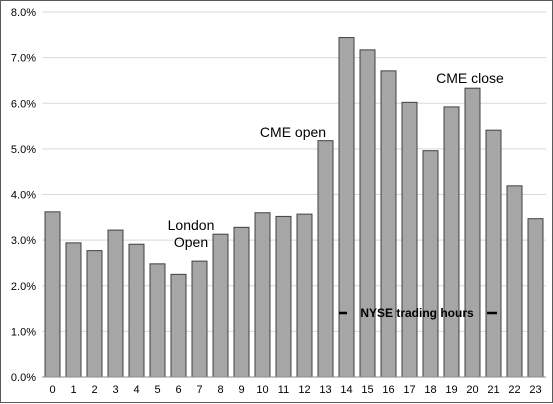 The image size is (553, 404). Describe the element at coordinates (23, 150) in the screenshot. I see `y-tick-label: 5.0%` at that location.